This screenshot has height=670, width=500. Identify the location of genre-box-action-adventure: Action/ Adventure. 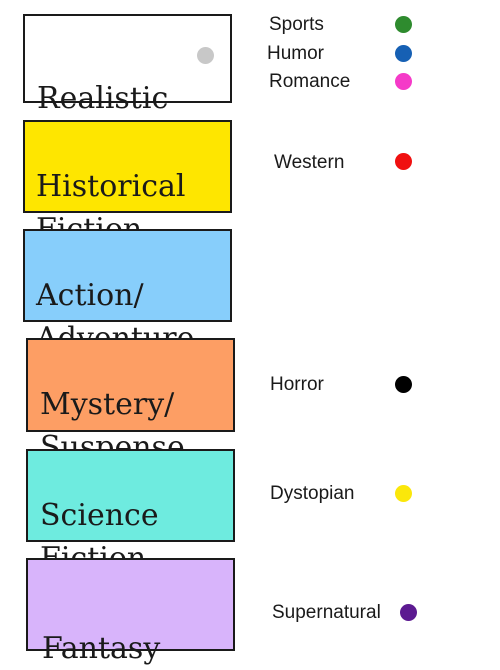
(127, 292).